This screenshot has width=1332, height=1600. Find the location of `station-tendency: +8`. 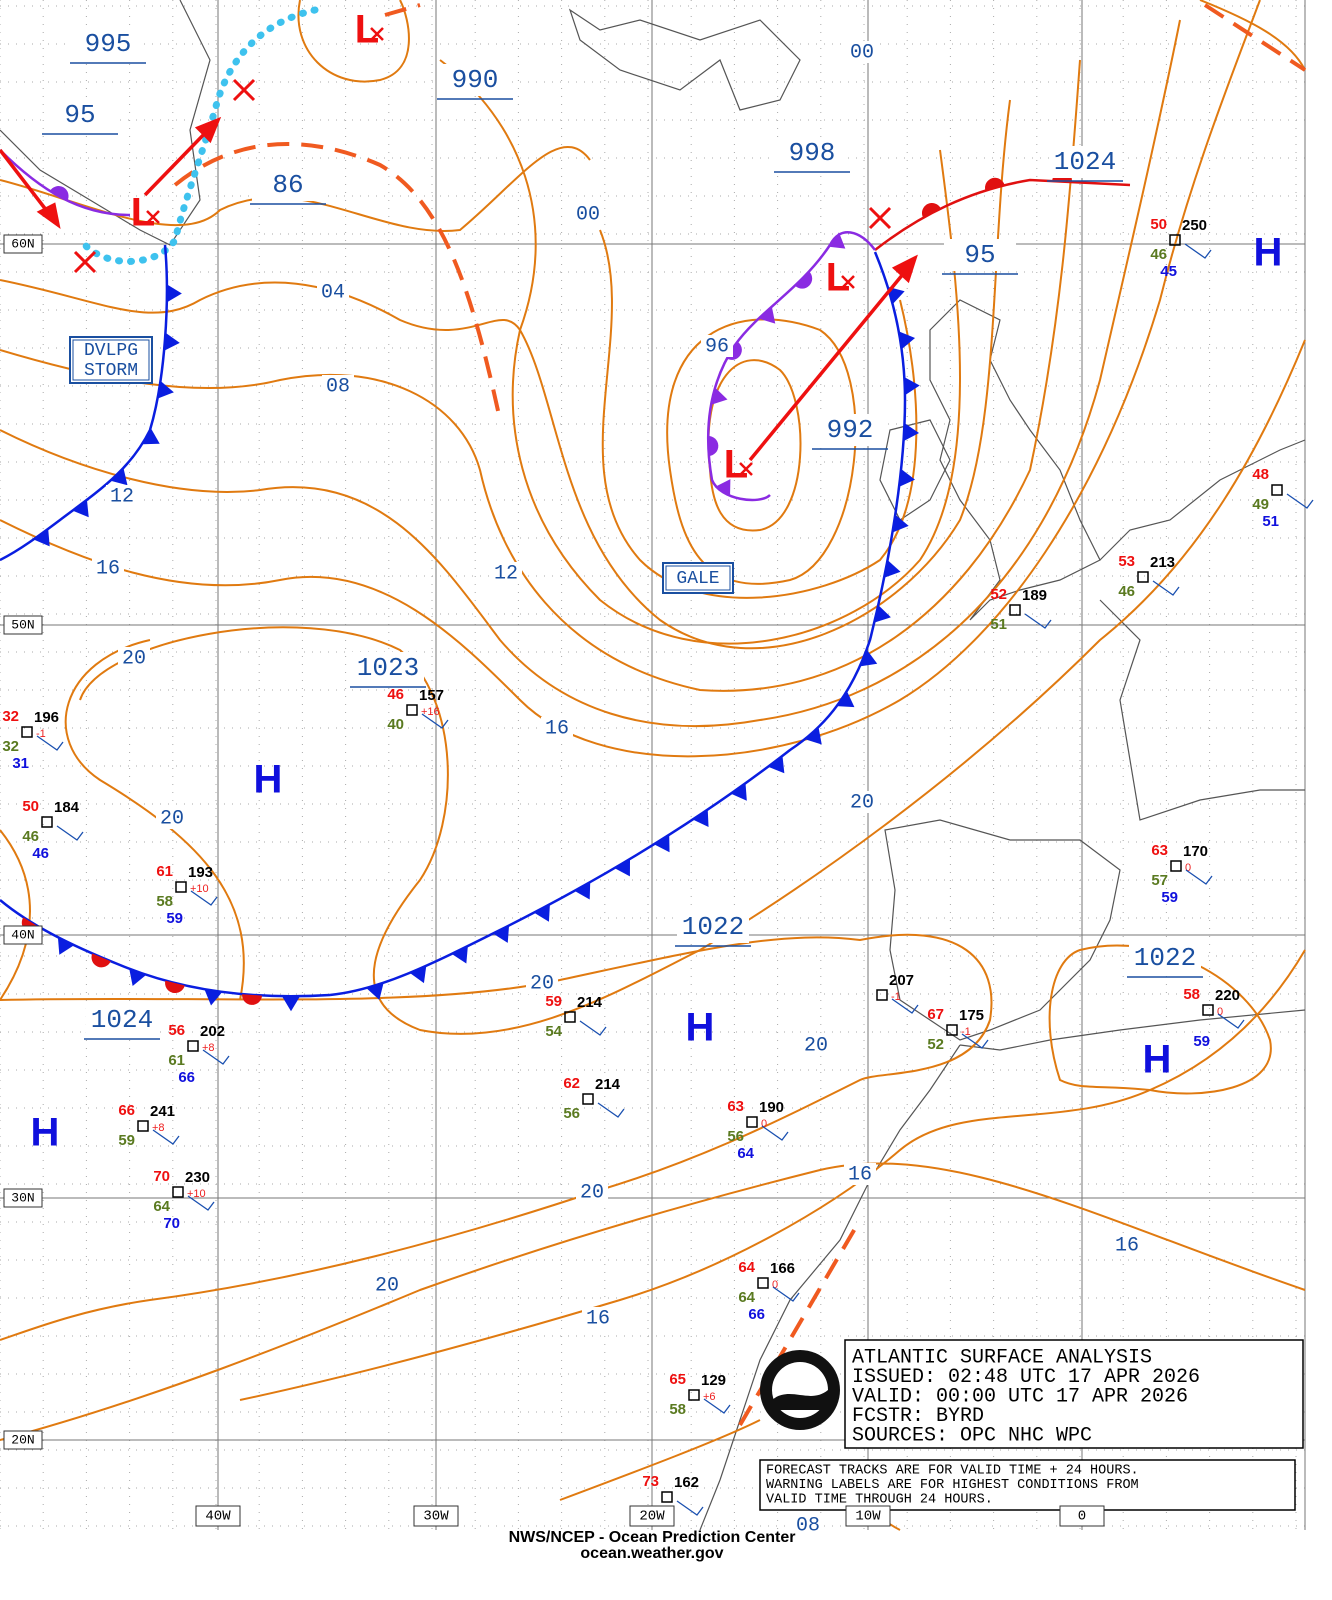

station-tendency: +8 is located at coordinates (208, 1048).